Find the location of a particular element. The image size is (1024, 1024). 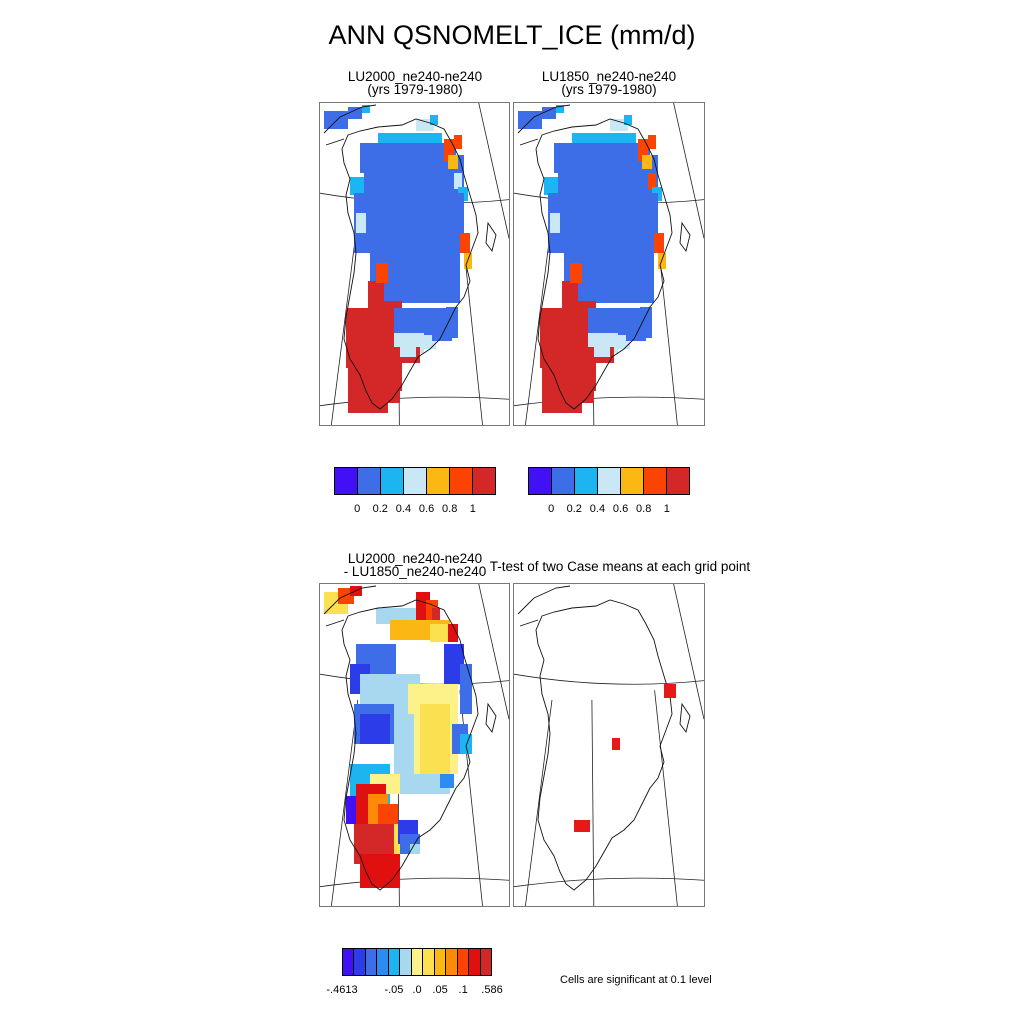

map-lu2000 is located at coordinates (414, 264).